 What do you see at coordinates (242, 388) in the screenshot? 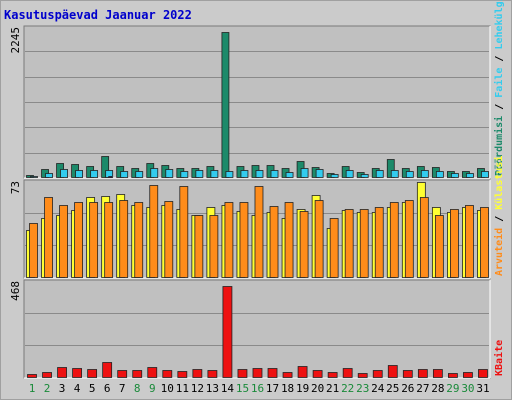
I see `x-tick-label: 15` at bounding box center [242, 388].